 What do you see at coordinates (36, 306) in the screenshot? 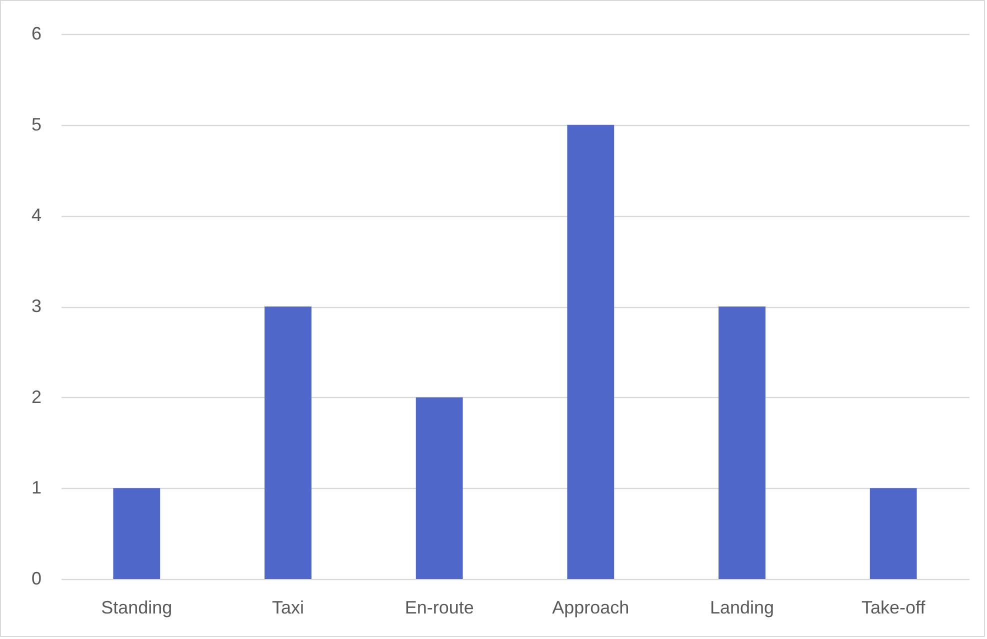
I see `y-tick-label: 3` at bounding box center [36, 306].